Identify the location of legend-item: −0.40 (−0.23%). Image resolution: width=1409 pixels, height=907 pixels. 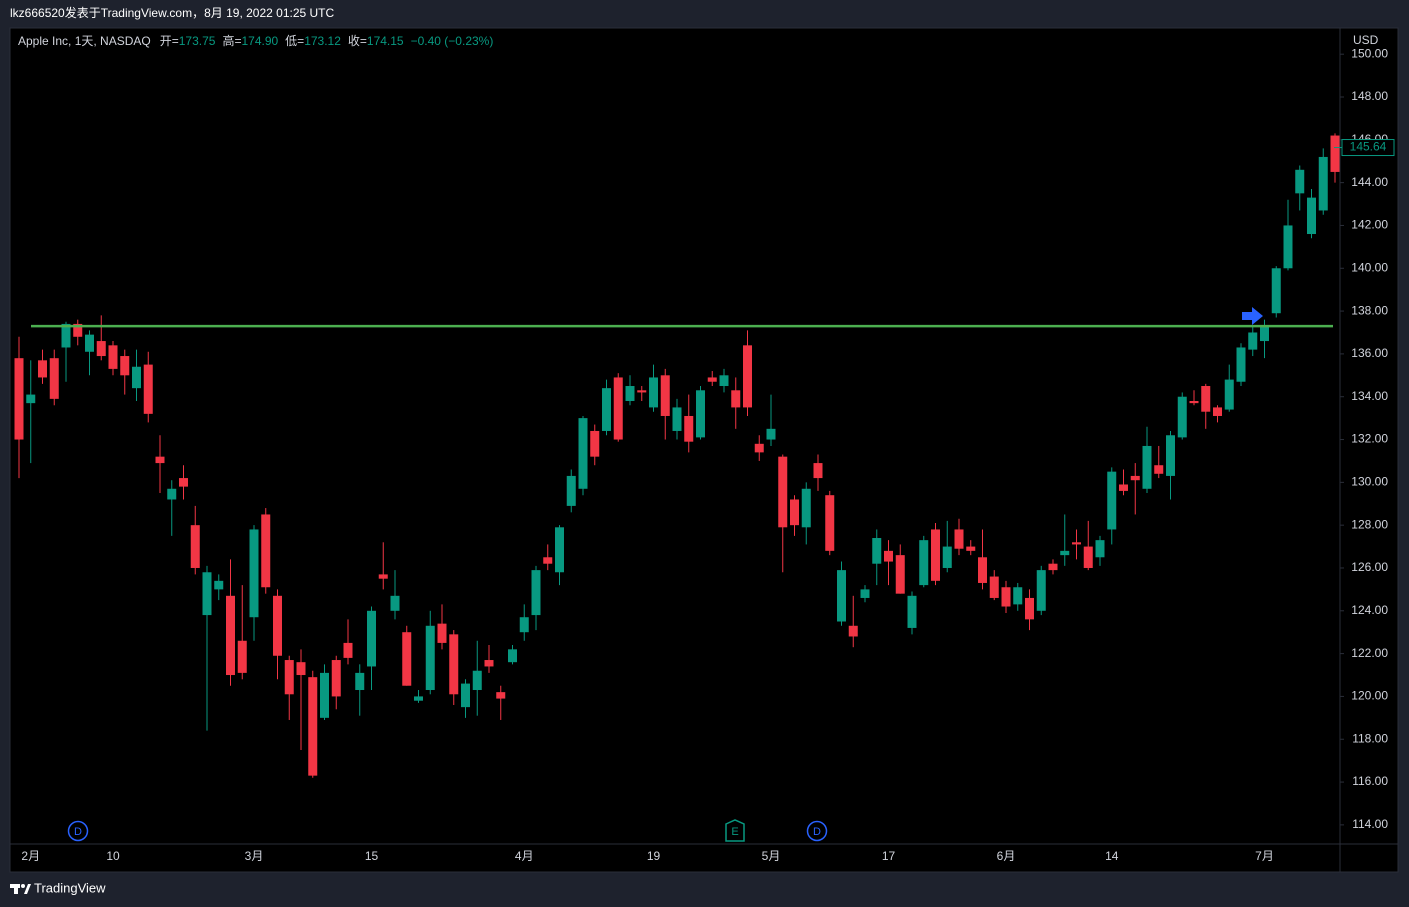
(452, 41).